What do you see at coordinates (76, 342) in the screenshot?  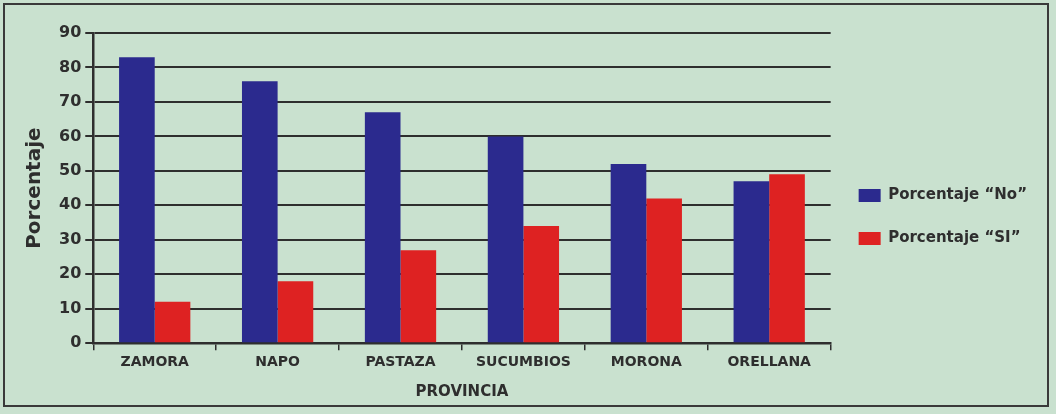 I see `y-tick-label: 0` at bounding box center [76, 342].